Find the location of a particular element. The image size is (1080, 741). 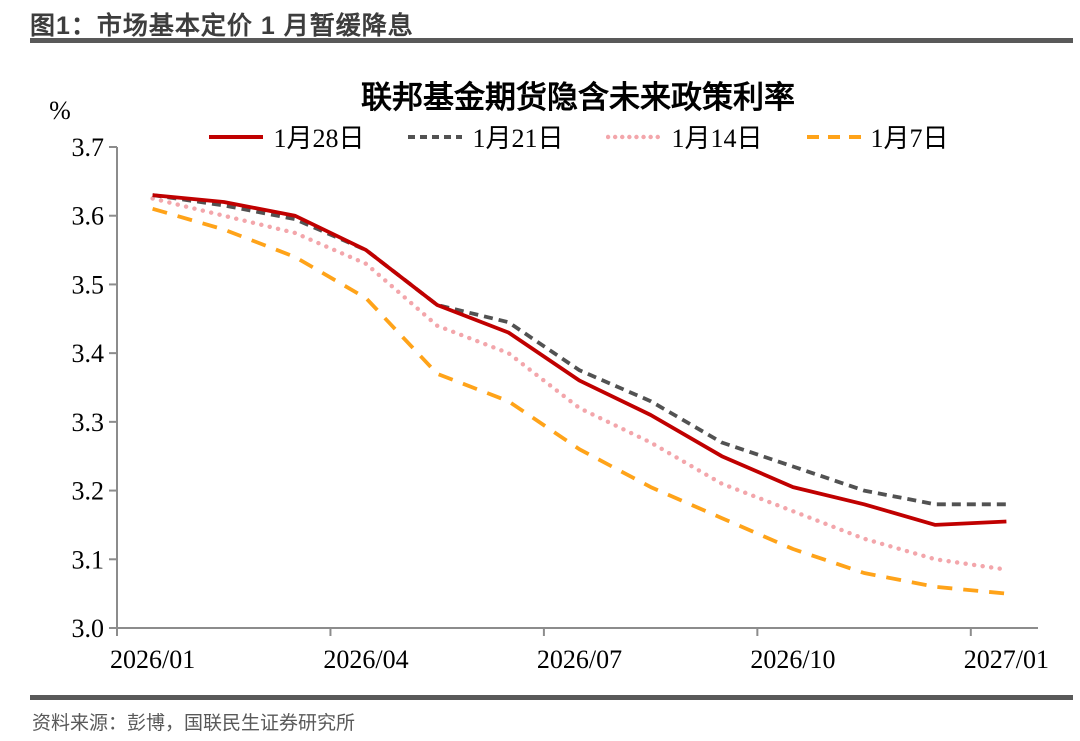

legend-item: 1月21日 is located at coordinates (485, 136).